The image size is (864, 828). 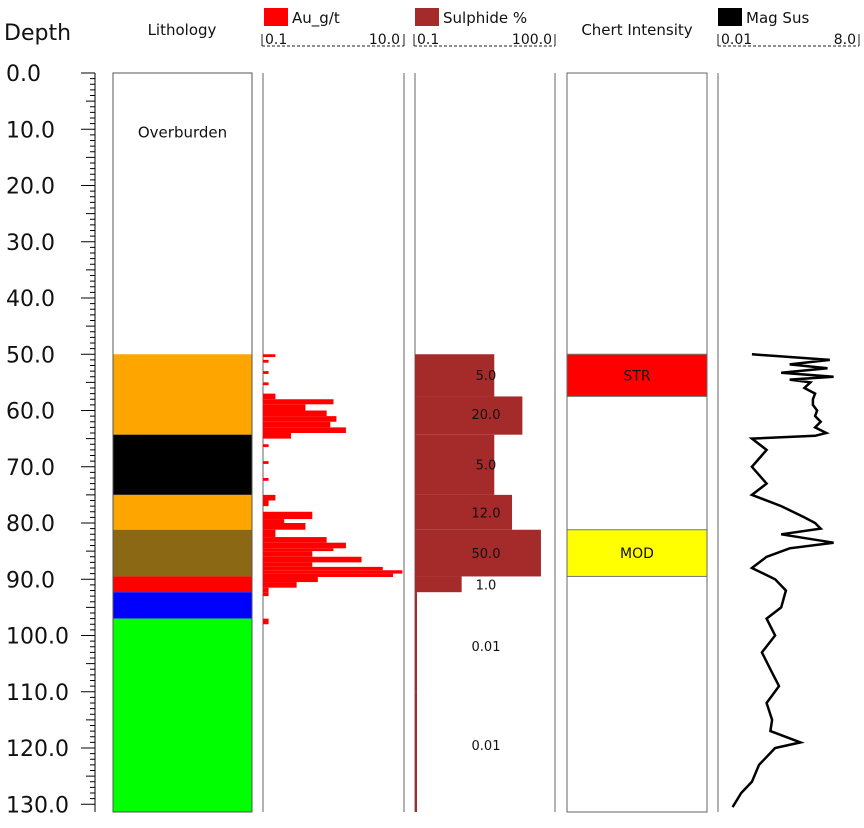 I want to click on magsus-line, so click(x=782, y=580).